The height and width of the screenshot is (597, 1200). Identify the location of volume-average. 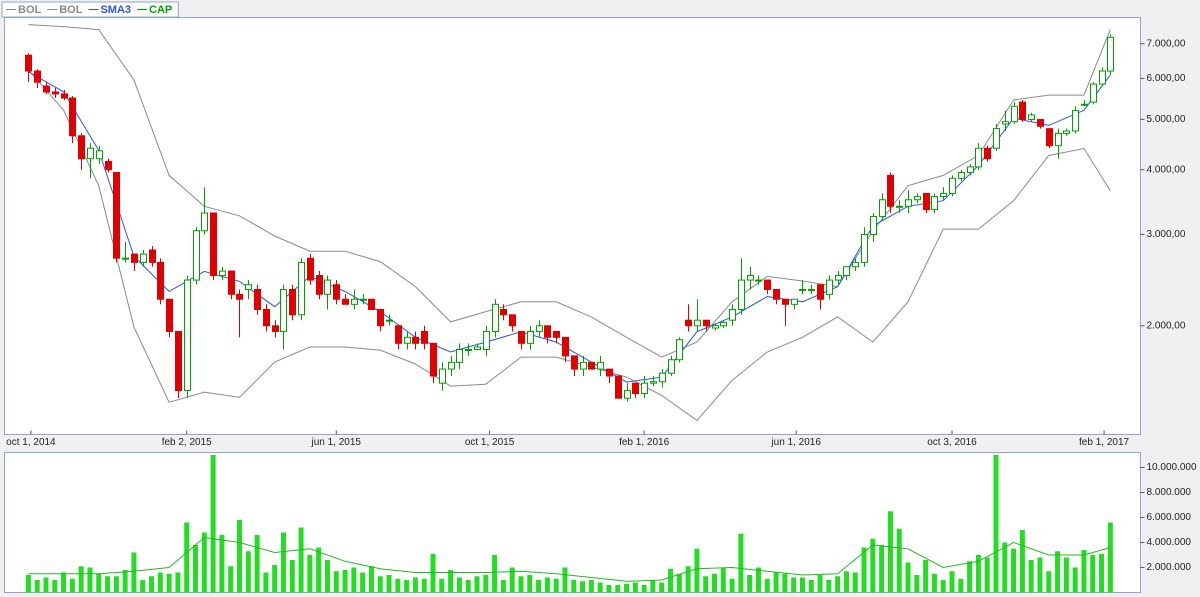
(569, 559).